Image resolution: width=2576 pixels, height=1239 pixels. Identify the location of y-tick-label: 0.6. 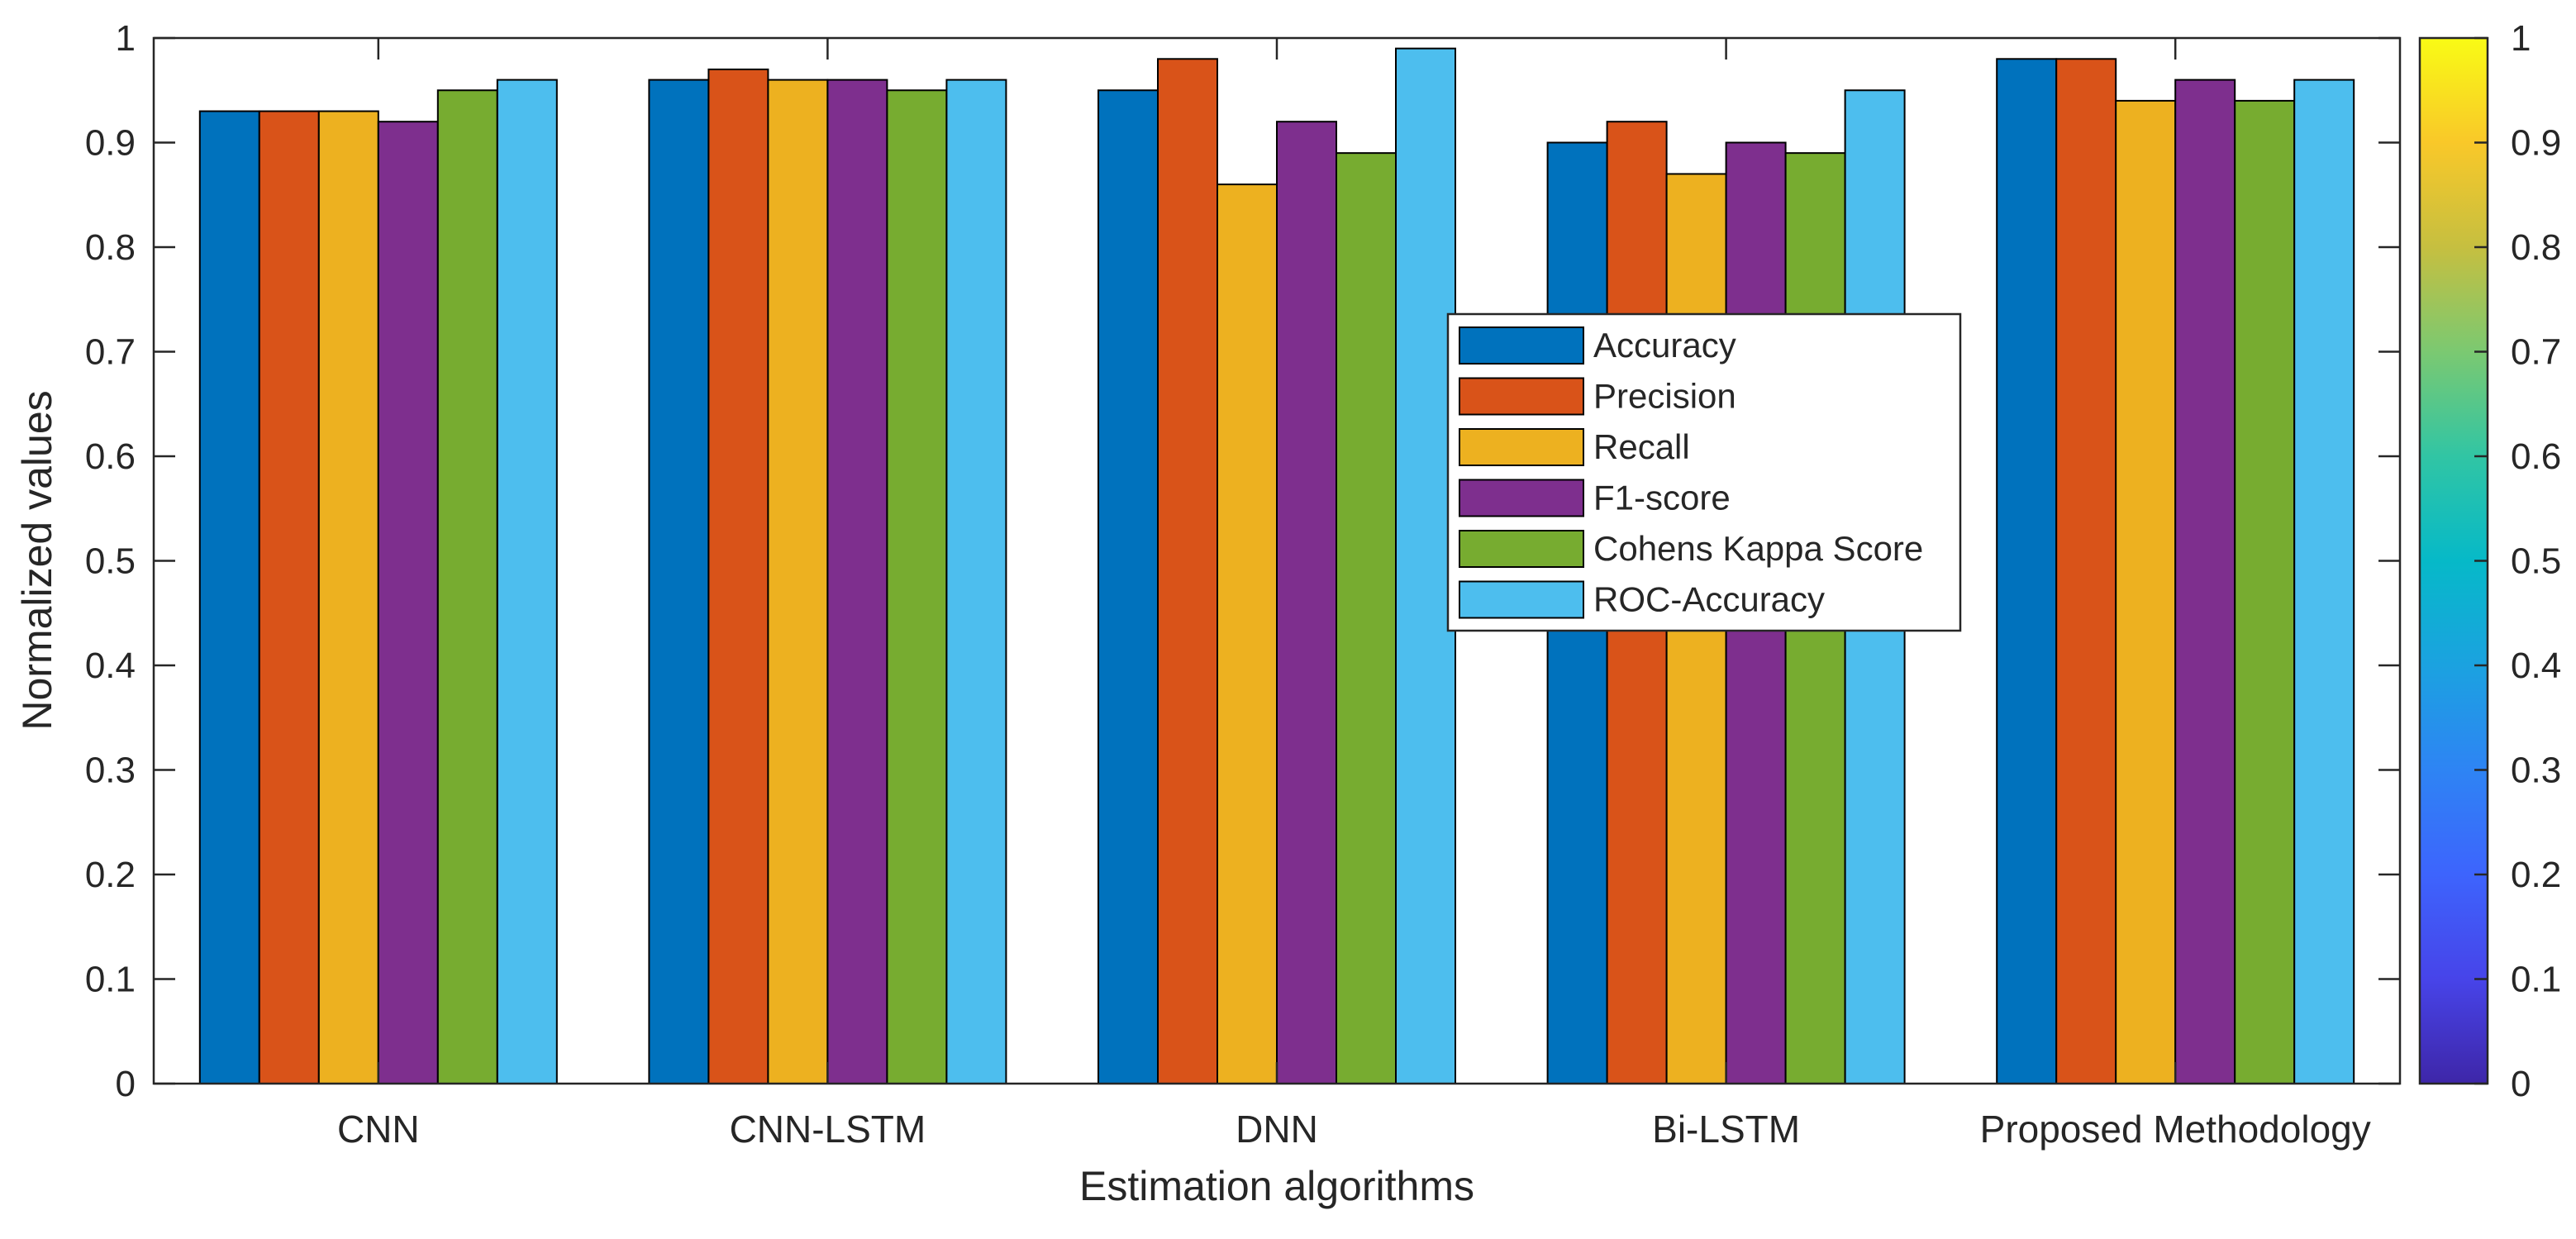
(111, 456).